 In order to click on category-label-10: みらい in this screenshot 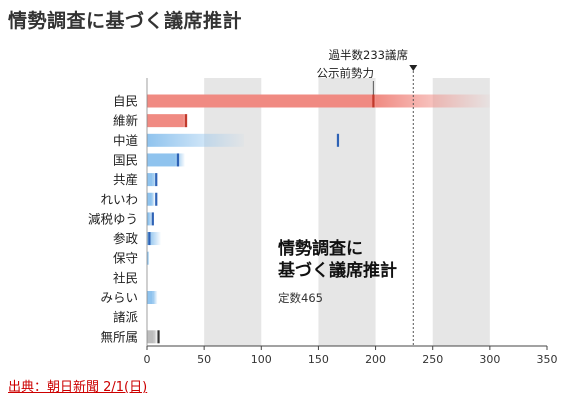, I will do `click(119, 297)`.